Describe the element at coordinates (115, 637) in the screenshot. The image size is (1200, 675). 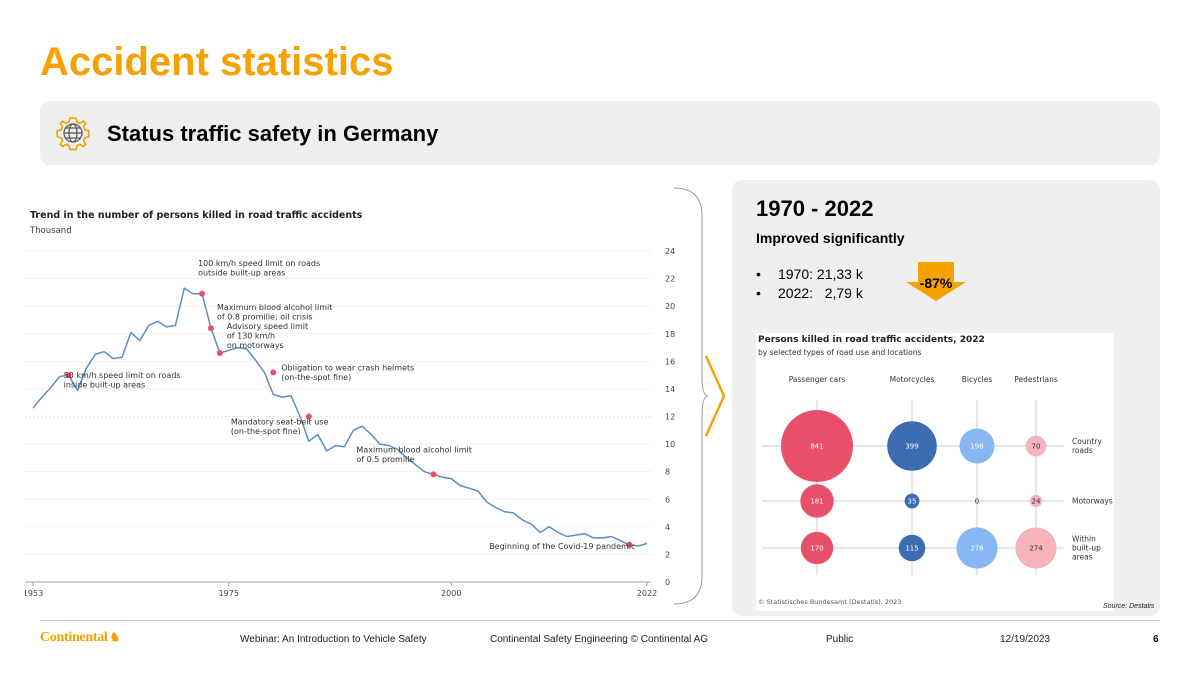
I see `horse-icon: ♞` at that location.